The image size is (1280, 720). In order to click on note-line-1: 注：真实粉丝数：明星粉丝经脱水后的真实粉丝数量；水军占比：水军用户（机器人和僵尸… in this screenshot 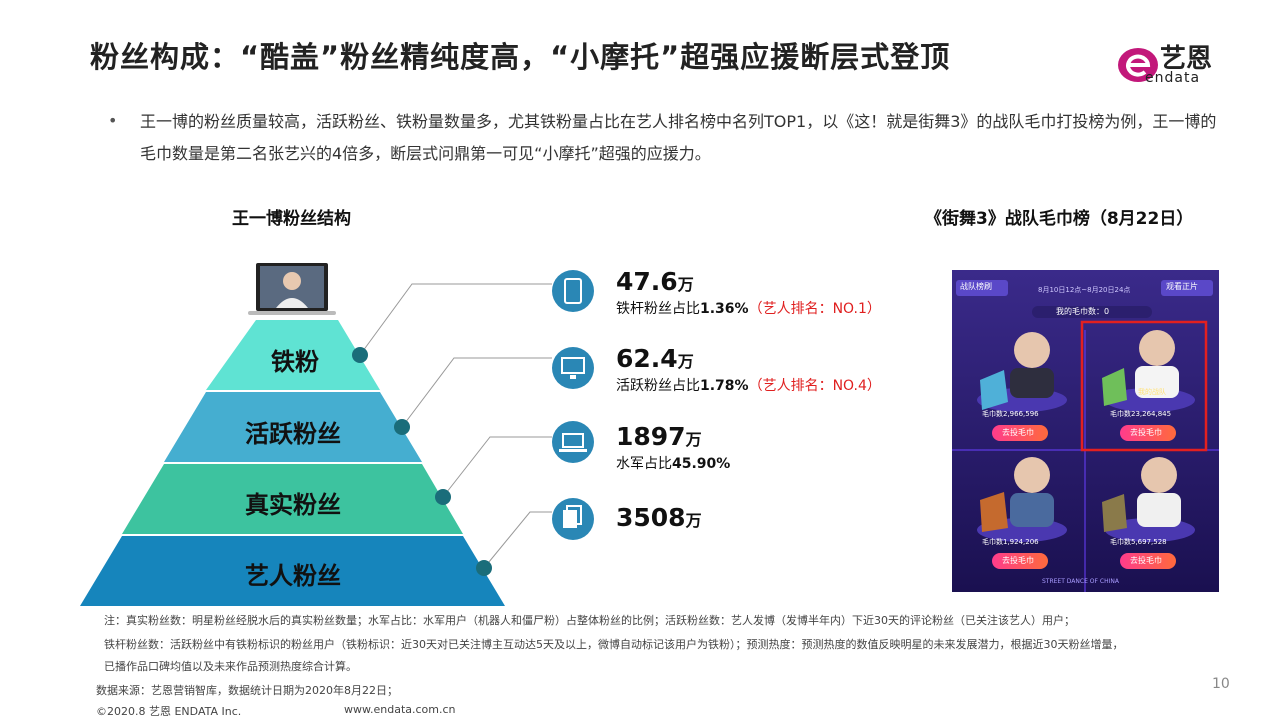, I will do `click(589, 620)`.